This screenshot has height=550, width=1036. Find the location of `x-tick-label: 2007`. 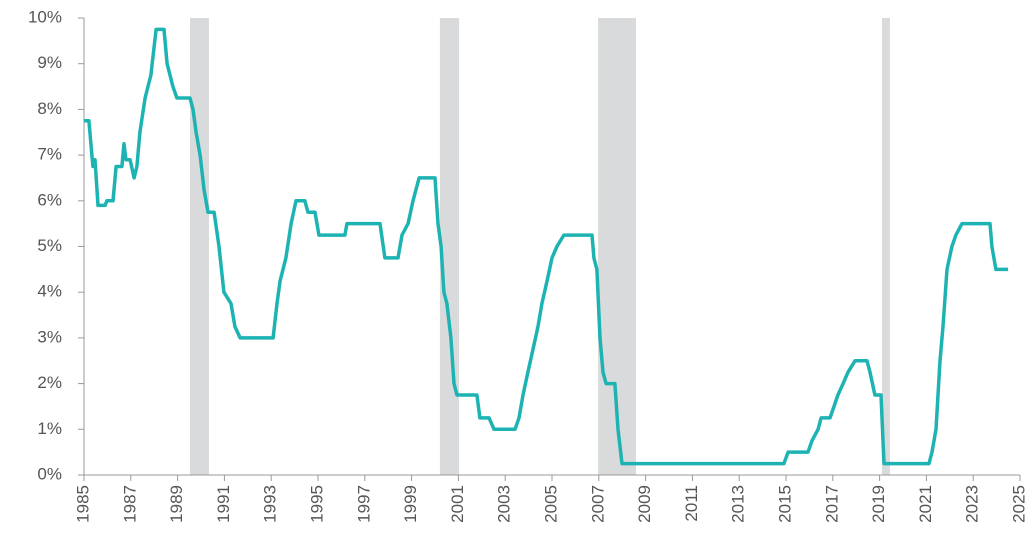

x-tick-label: 2007 is located at coordinates (597, 504).